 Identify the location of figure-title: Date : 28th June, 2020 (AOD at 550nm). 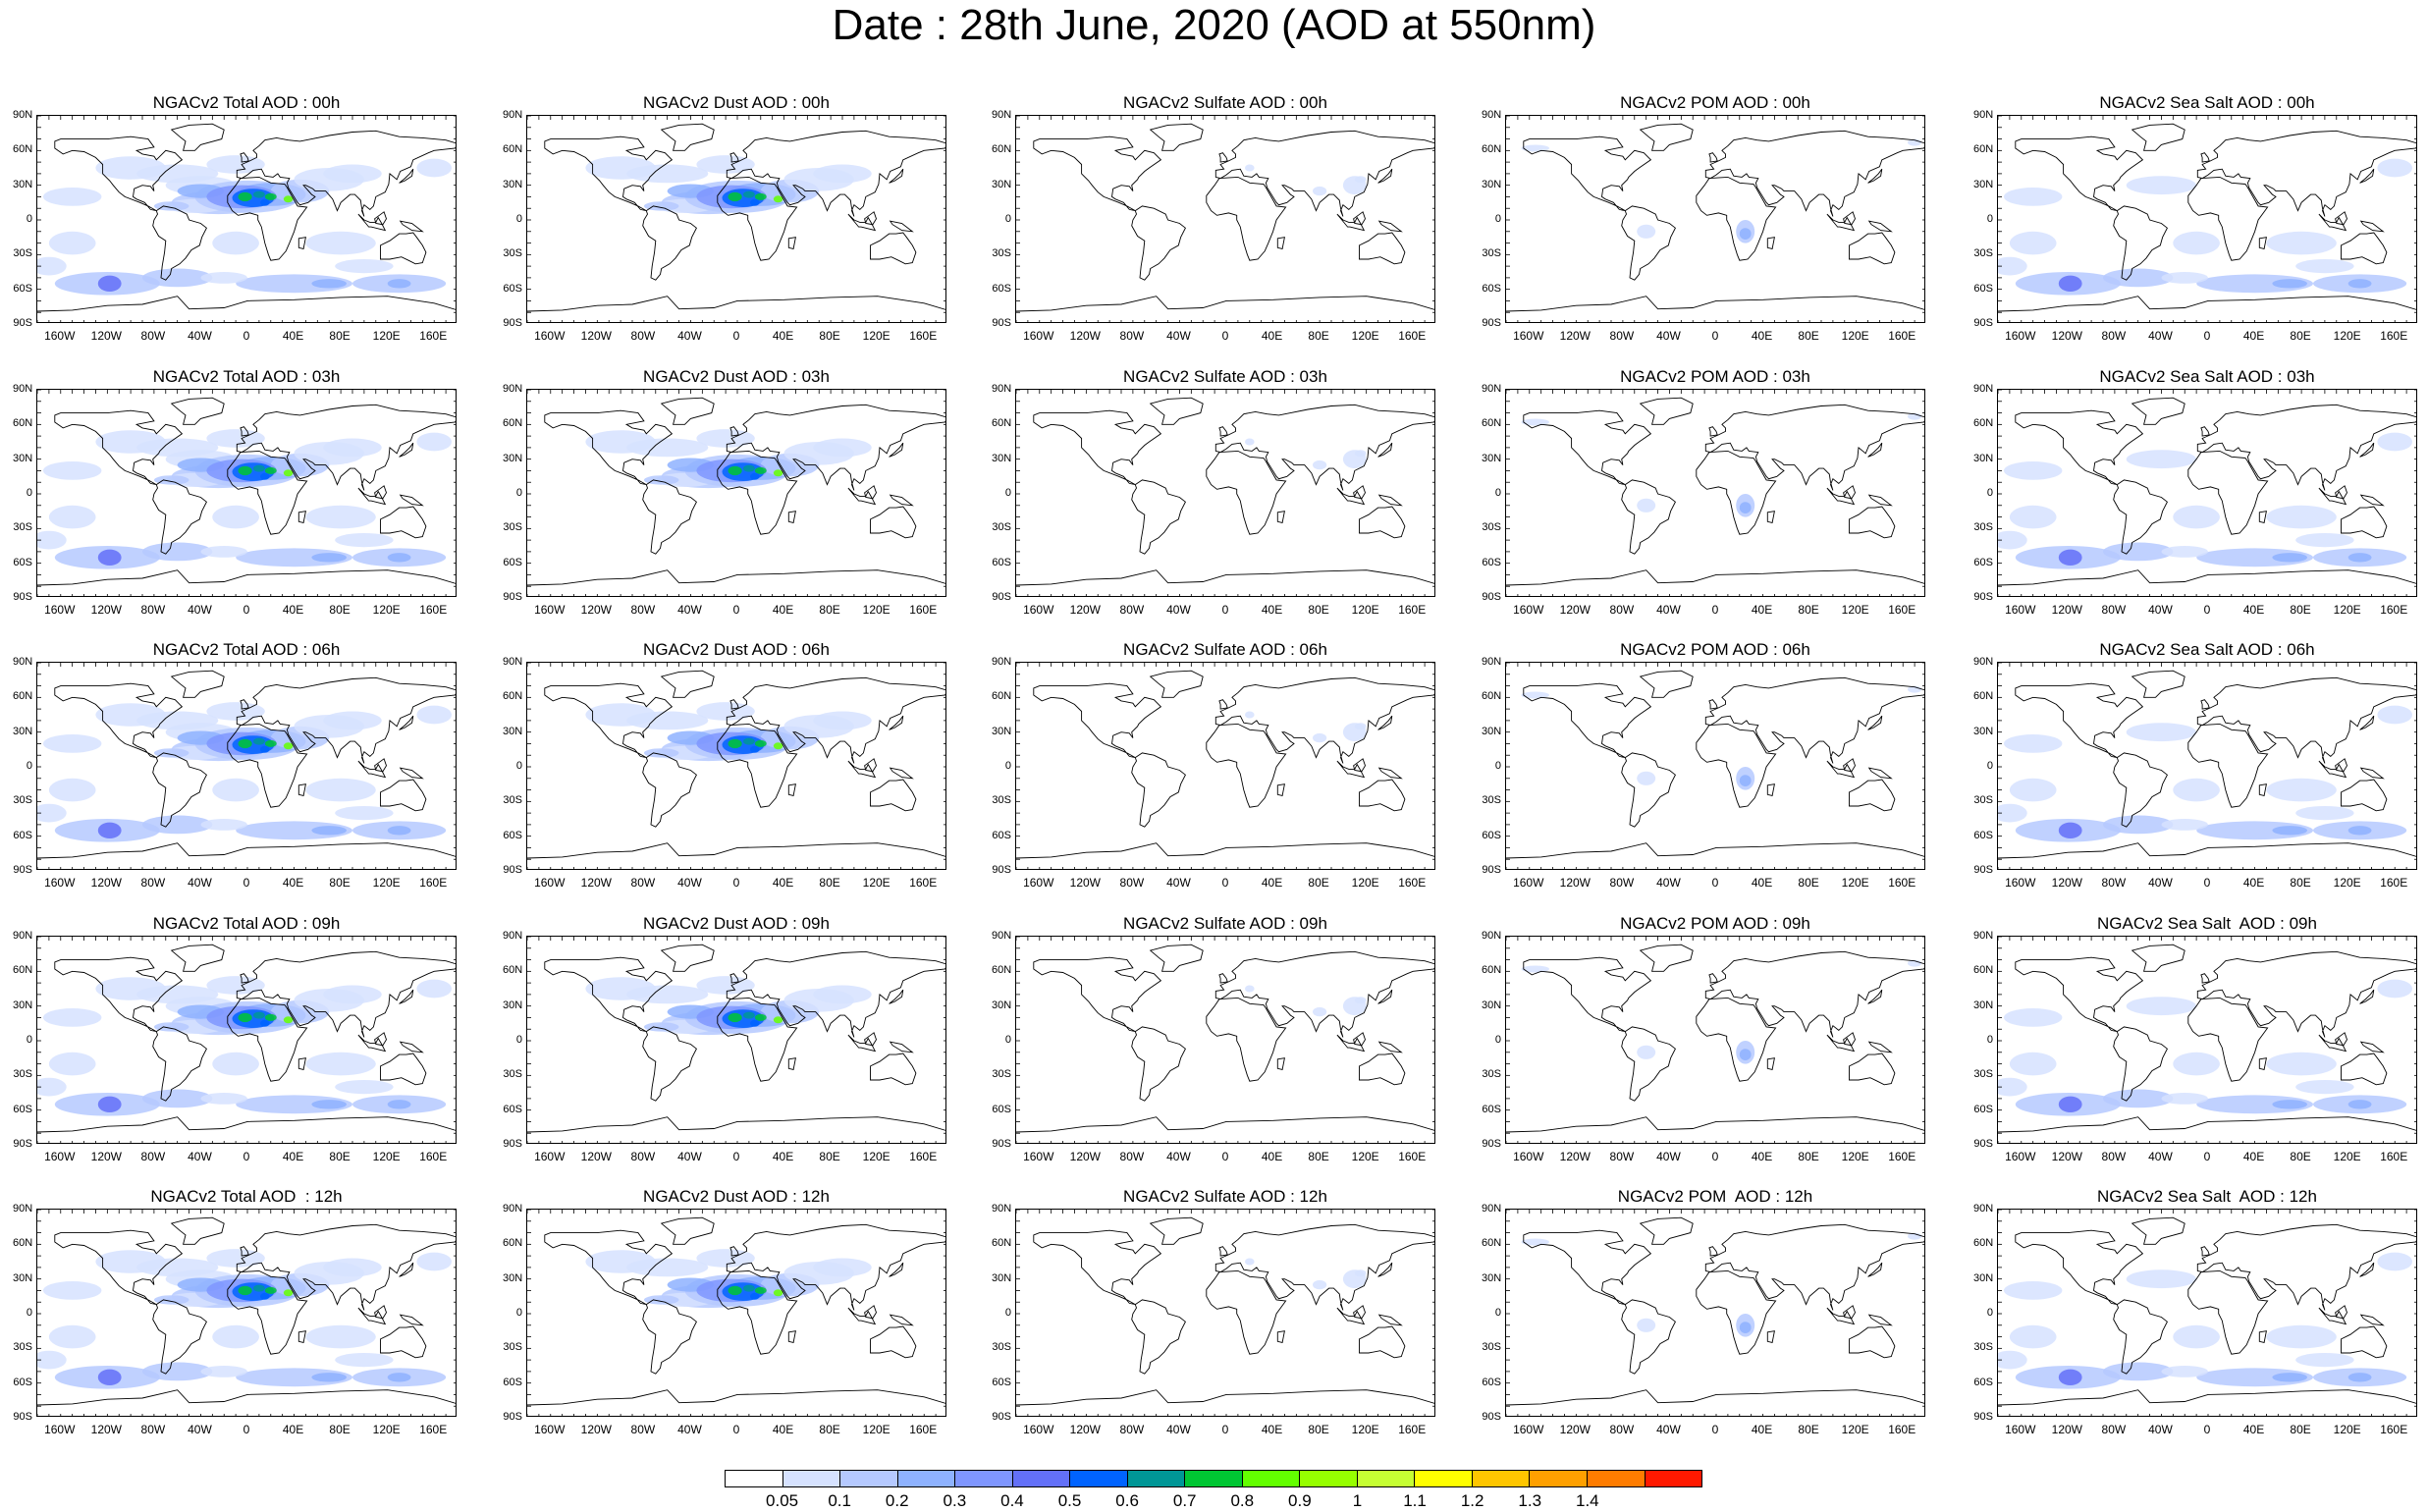
(1214, 25).